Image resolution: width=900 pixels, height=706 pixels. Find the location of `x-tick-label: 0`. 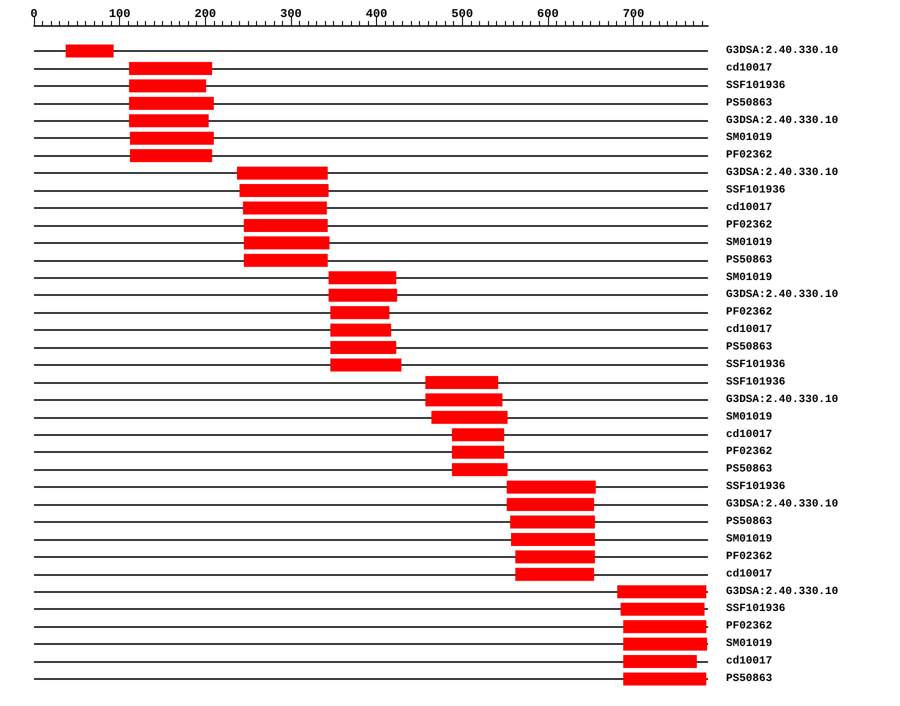

x-tick-label: 0 is located at coordinates (34, 14).